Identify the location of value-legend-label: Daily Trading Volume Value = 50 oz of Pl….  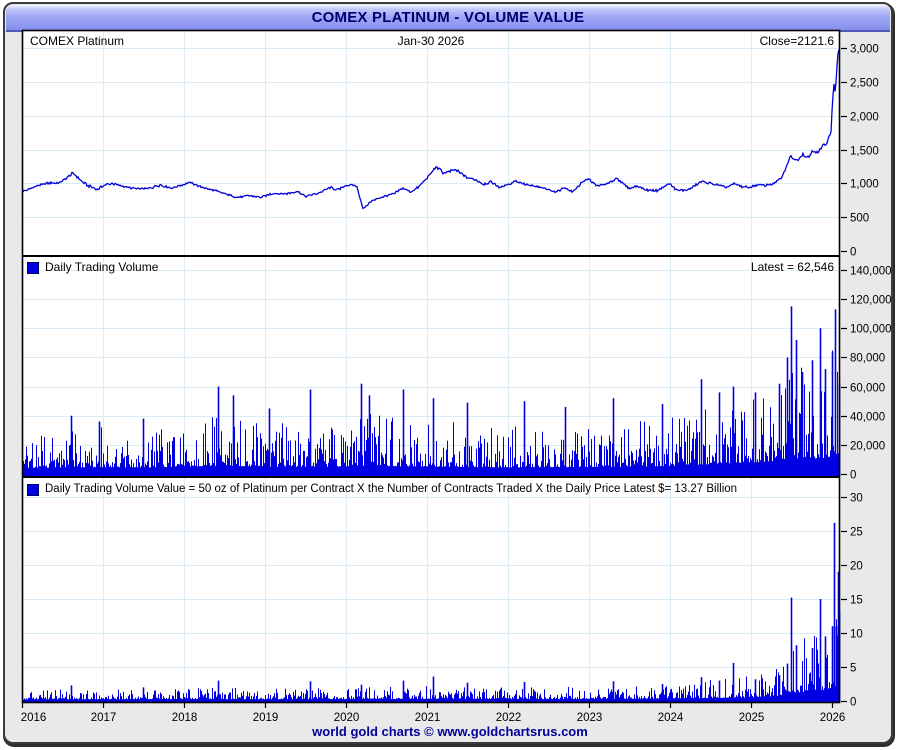
(391, 489).